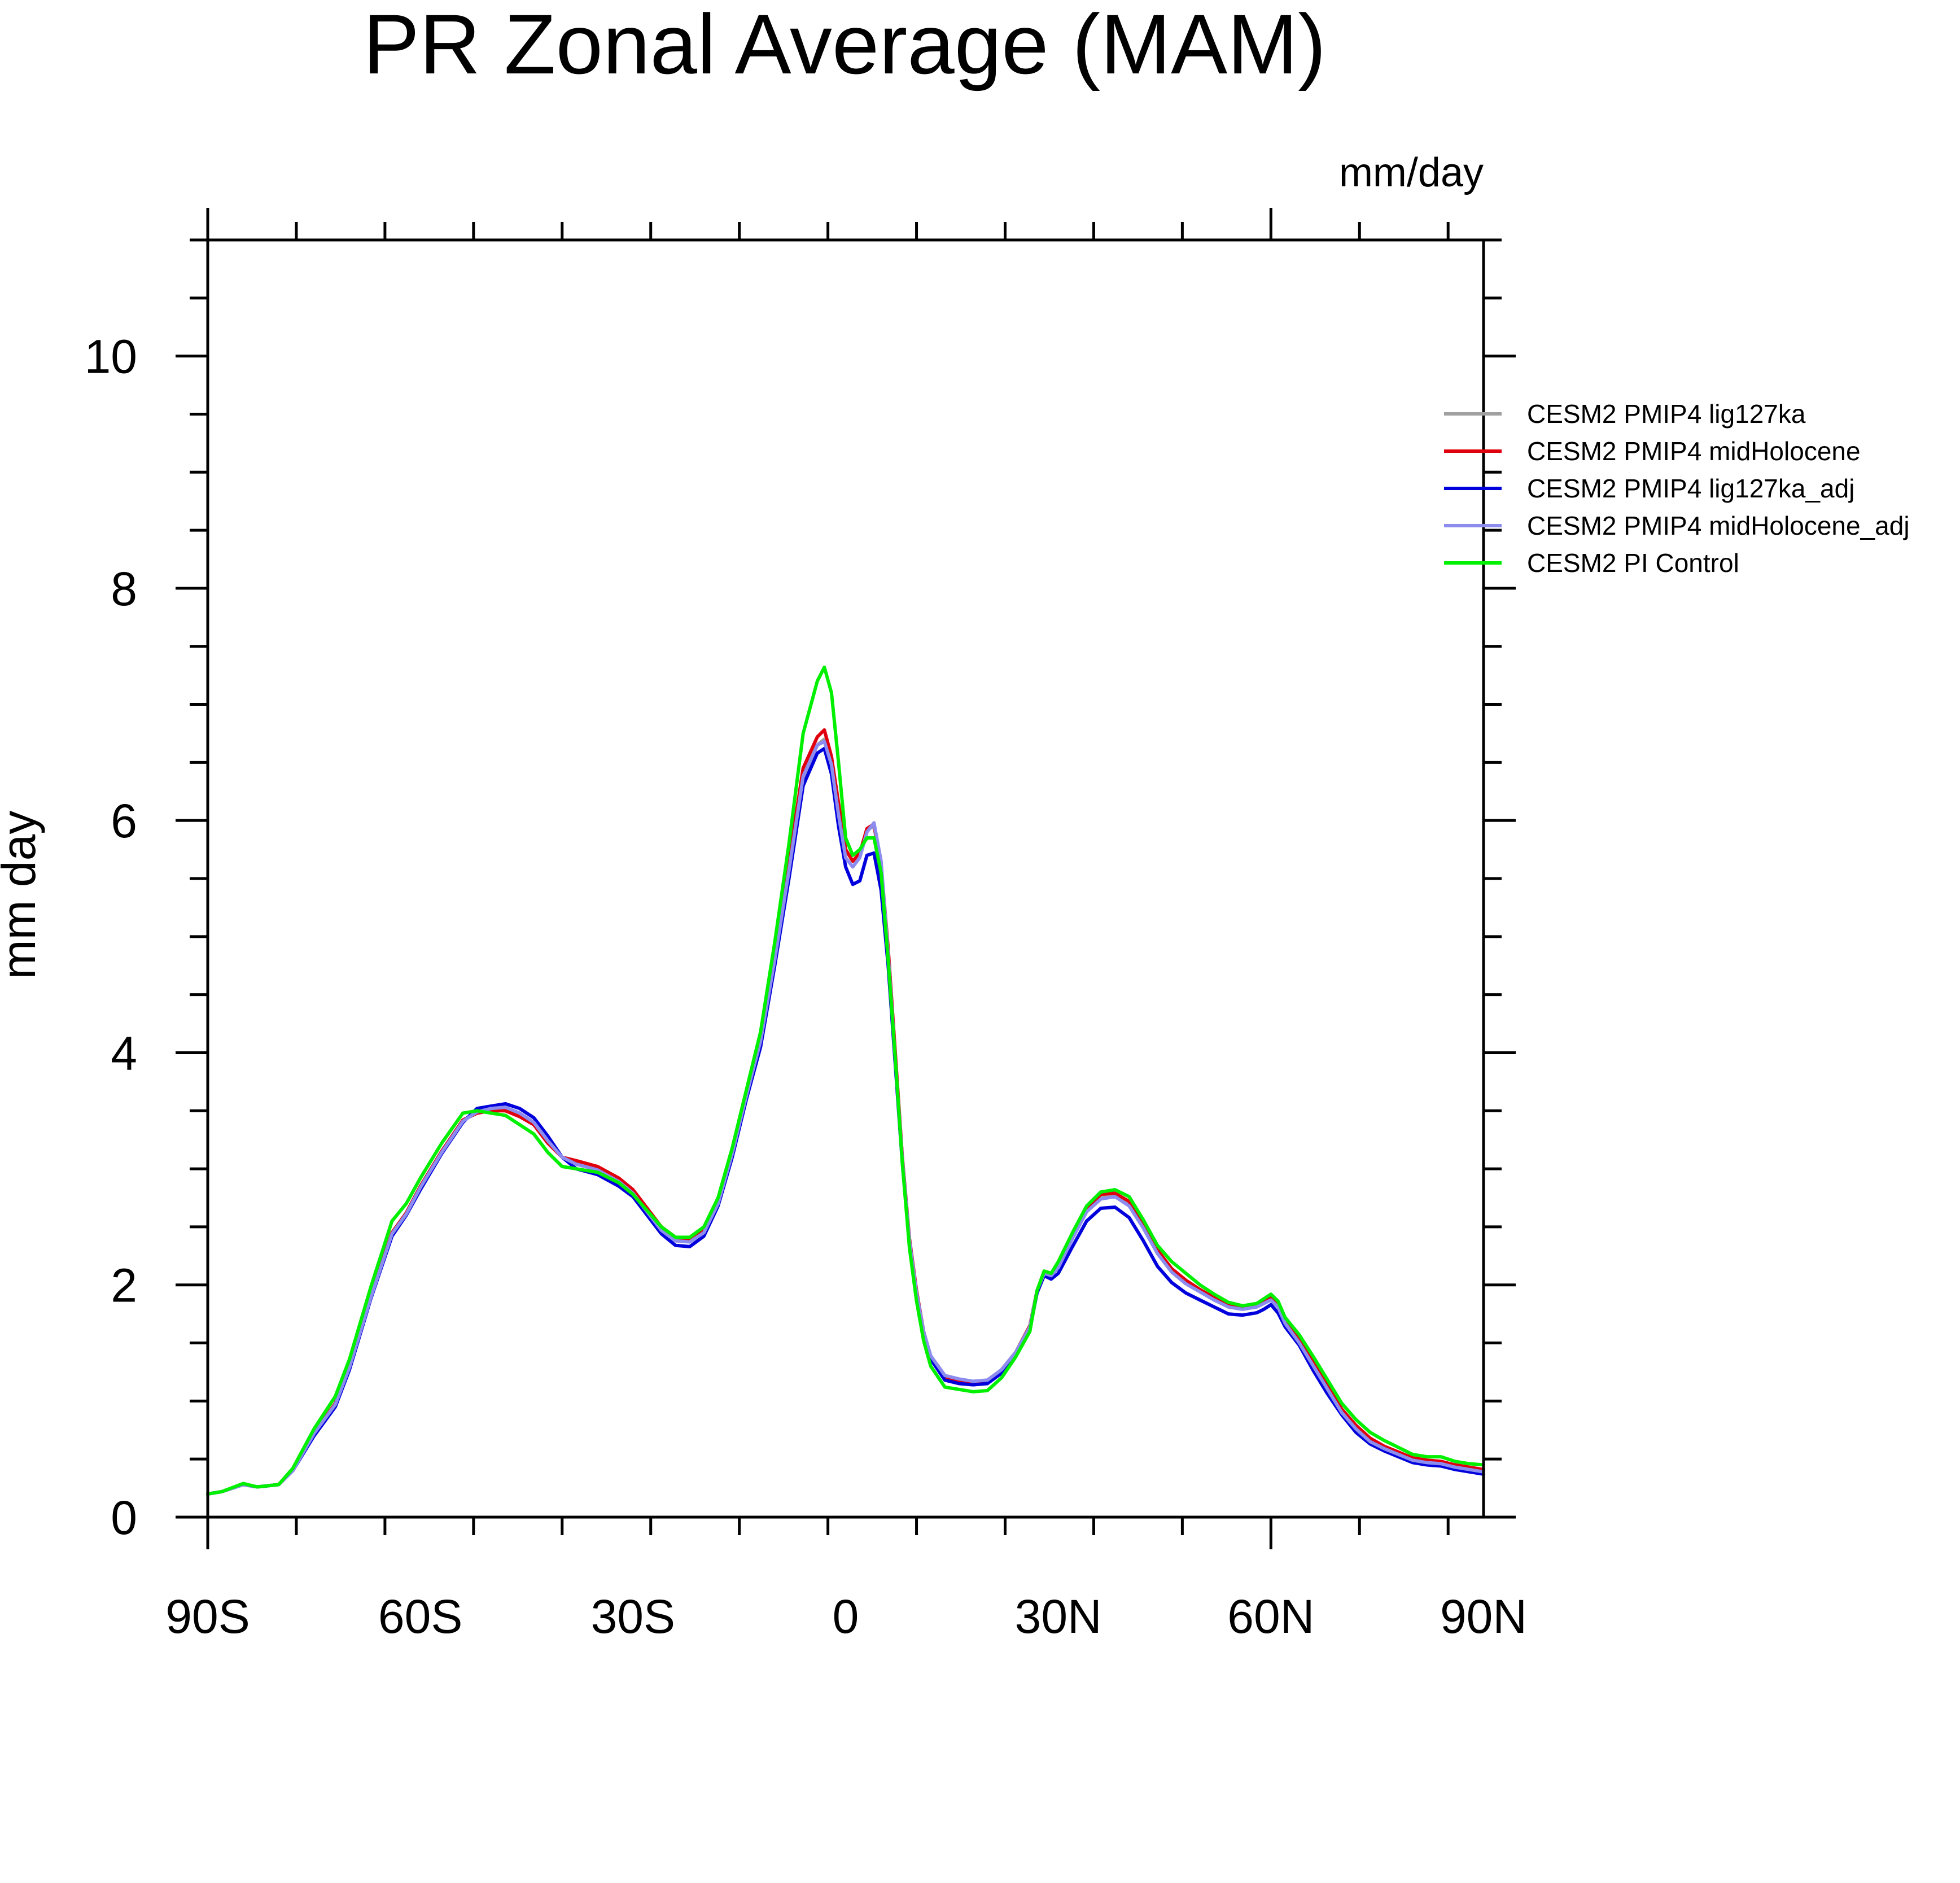 The image size is (1960, 1883). What do you see at coordinates (633, 1617) in the screenshot?
I see `x-tick-label: 30S` at bounding box center [633, 1617].